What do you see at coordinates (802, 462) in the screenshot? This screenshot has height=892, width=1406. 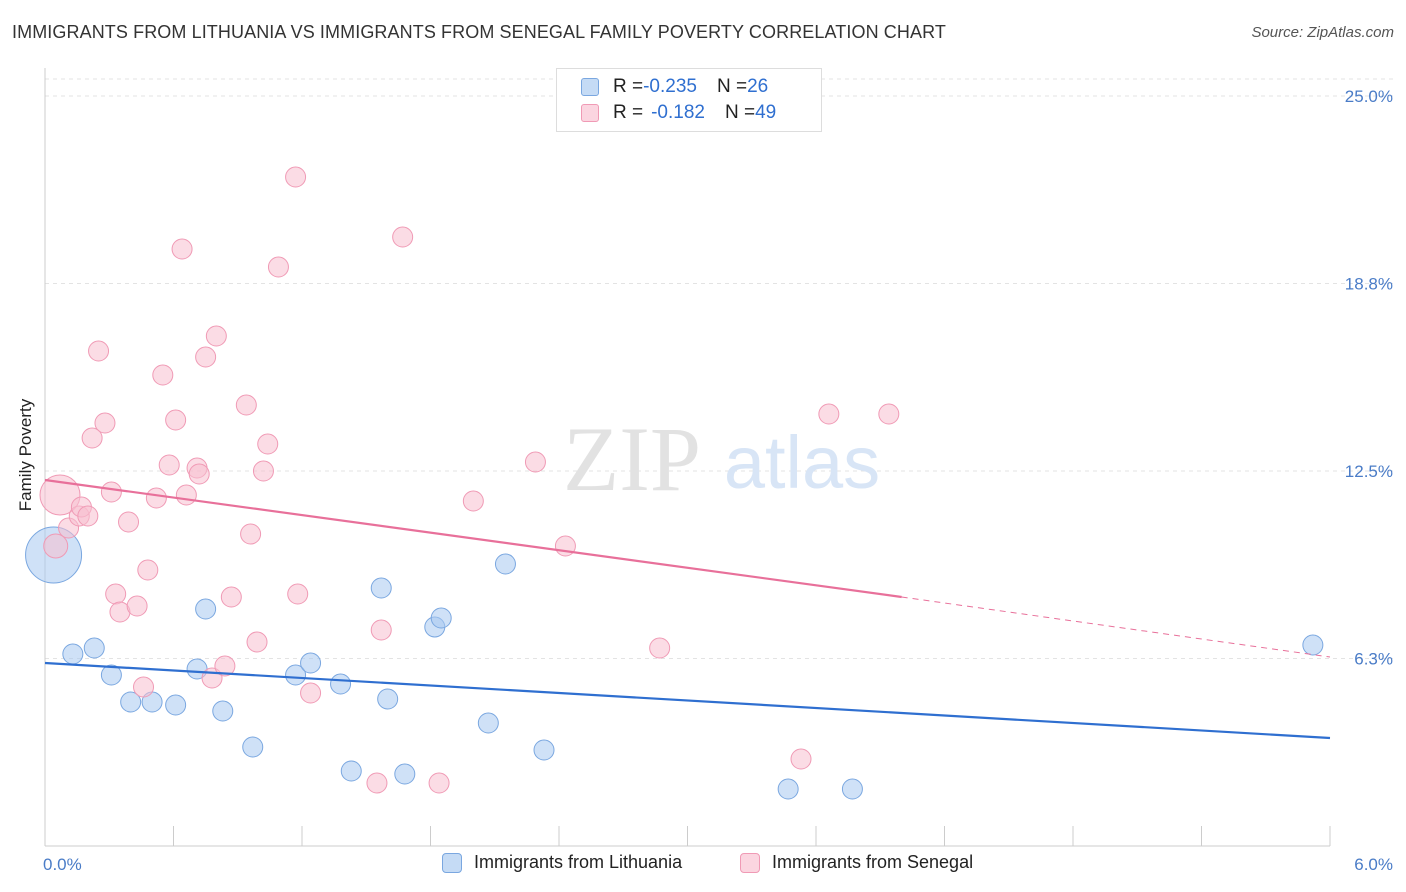 I see `watermark-atlas: atlas` at bounding box center [802, 462].